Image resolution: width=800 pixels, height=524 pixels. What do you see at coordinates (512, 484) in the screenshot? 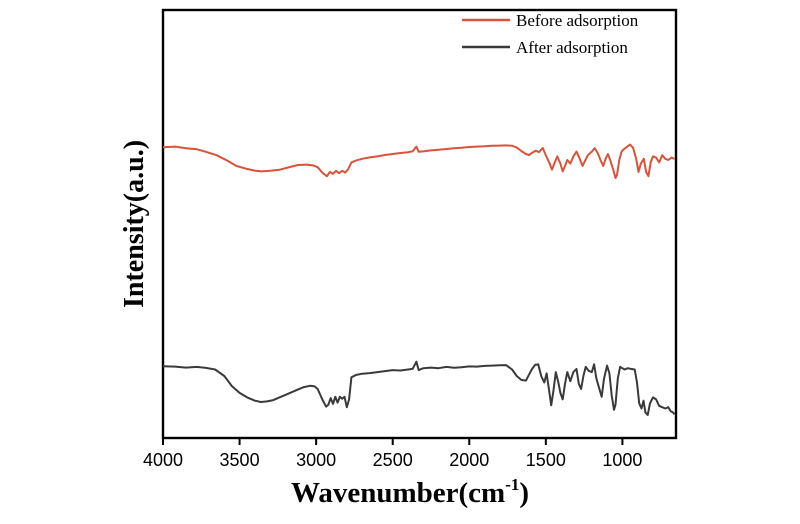
I see `x-axis-title-superscript: -1` at bounding box center [512, 484].